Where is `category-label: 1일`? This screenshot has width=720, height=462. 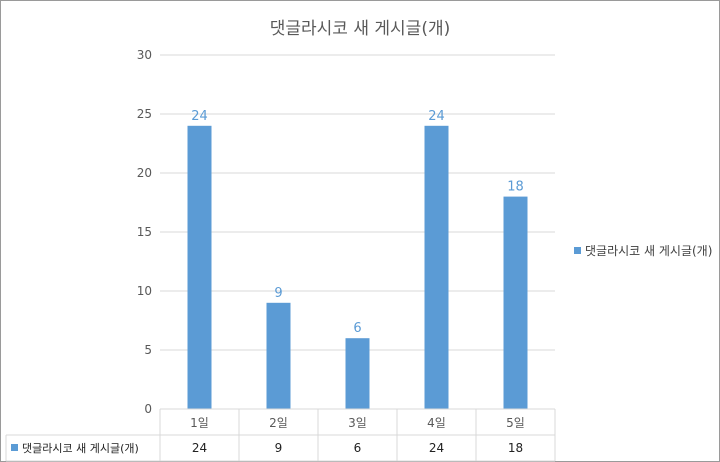
category-label: 1일 is located at coordinates (199, 423).